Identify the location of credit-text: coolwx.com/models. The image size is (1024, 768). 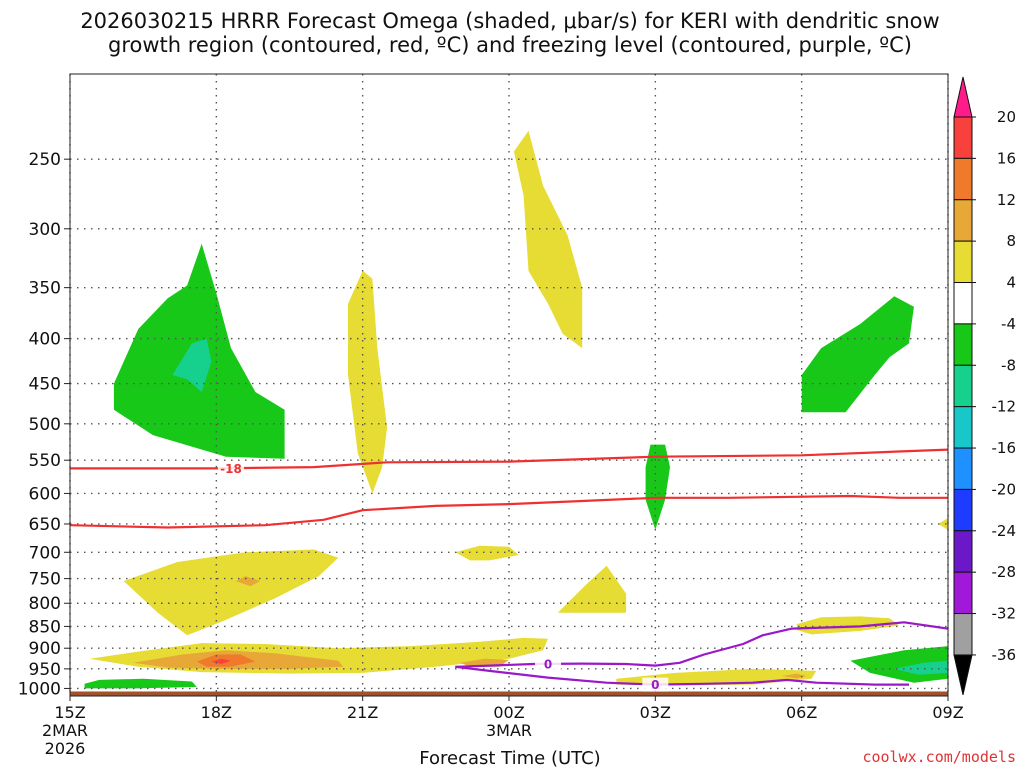
(939, 757).